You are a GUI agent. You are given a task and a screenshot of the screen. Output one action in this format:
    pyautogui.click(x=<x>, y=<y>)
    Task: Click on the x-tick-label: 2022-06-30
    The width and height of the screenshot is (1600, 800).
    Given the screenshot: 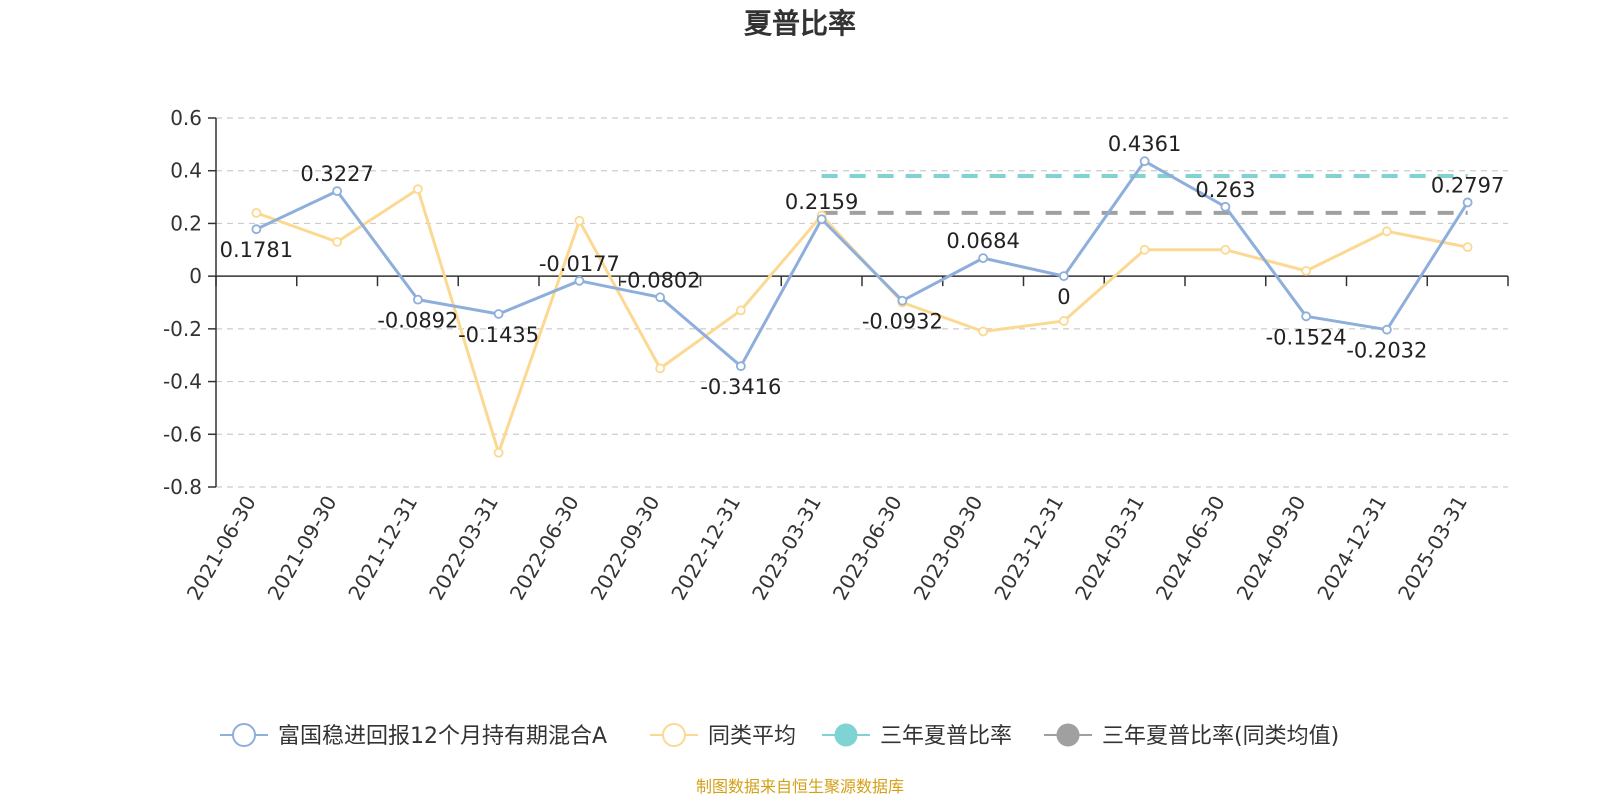 What is the action you would take?
    pyautogui.click(x=544, y=548)
    